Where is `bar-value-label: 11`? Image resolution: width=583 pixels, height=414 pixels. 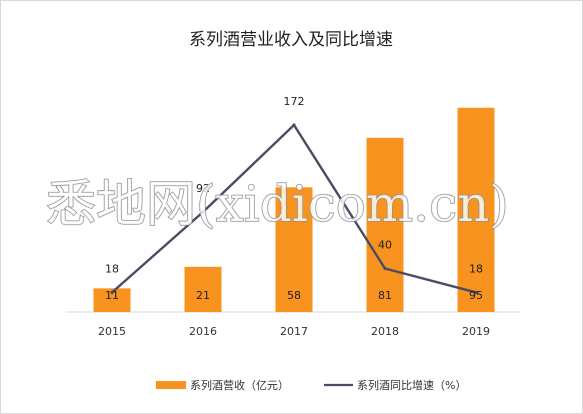
bar-value-label: 11 is located at coordinates (112, 295).